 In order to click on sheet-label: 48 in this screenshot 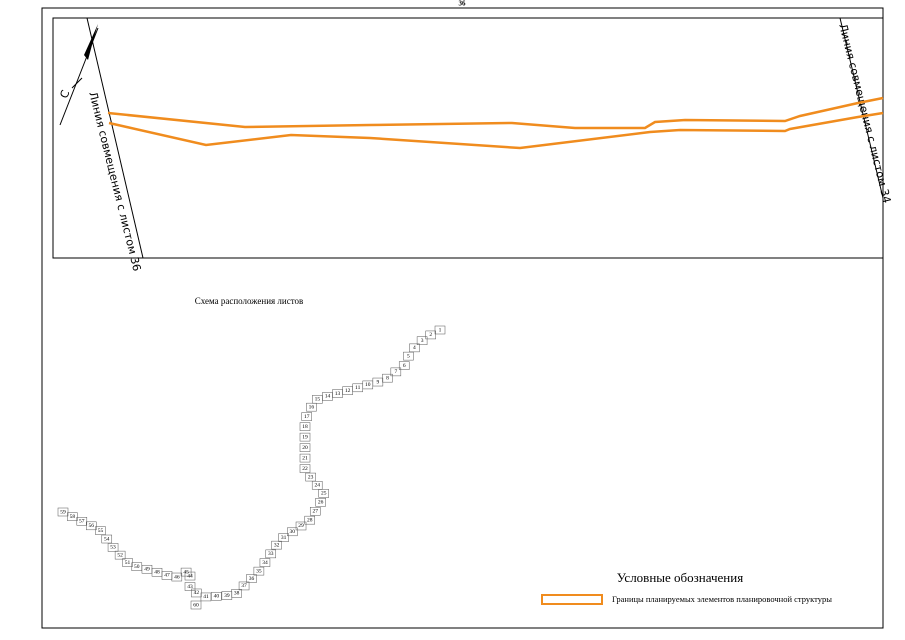, I will do `click(157, 573)`.